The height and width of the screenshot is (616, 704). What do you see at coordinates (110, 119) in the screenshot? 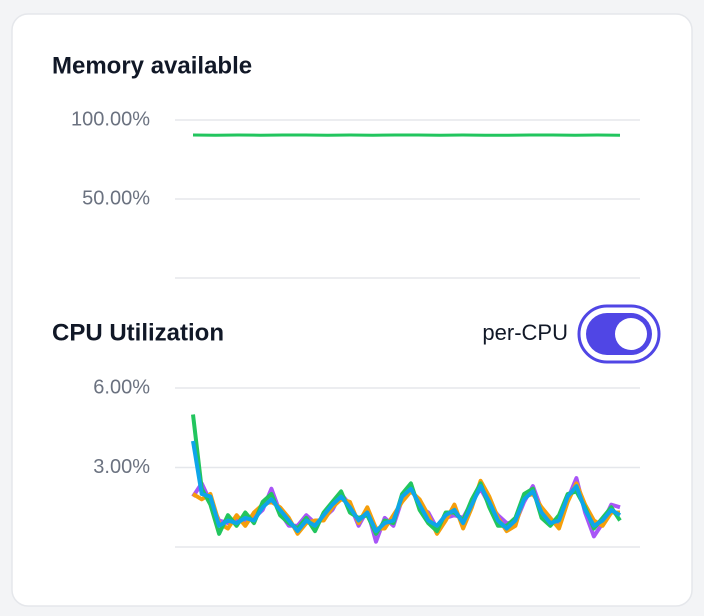
I see `y-tick-label: 100.00%` at bounding box center [110, 119].